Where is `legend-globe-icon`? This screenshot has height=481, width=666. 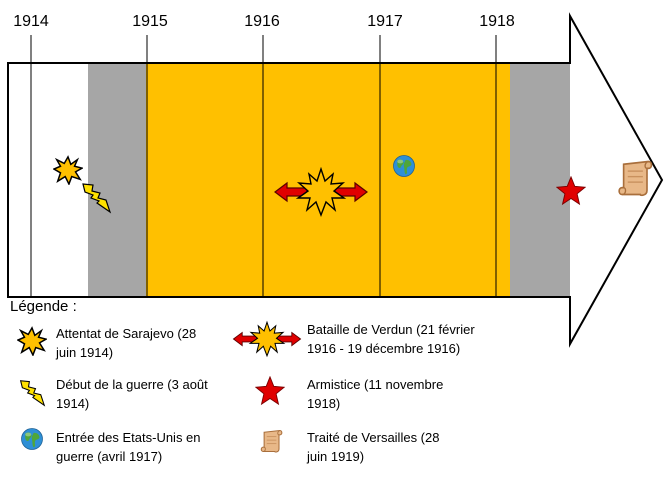
legend-globe-icon is located at coordinates (32, 439).